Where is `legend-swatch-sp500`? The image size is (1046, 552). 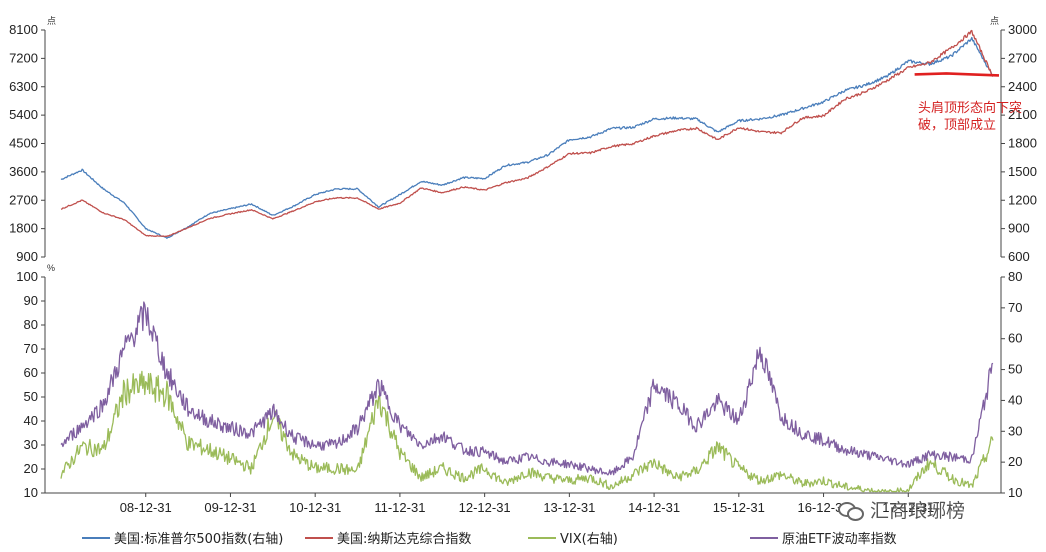
legend-swatch-sp500 is located at coordinates (96, 537).